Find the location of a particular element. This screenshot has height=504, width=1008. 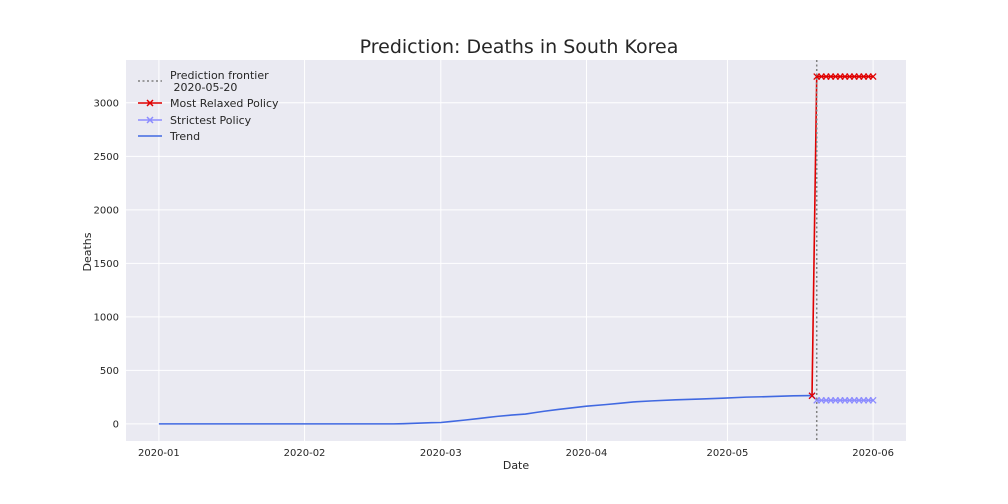

x-axis-label: Date is located at coordinates (516, 465).